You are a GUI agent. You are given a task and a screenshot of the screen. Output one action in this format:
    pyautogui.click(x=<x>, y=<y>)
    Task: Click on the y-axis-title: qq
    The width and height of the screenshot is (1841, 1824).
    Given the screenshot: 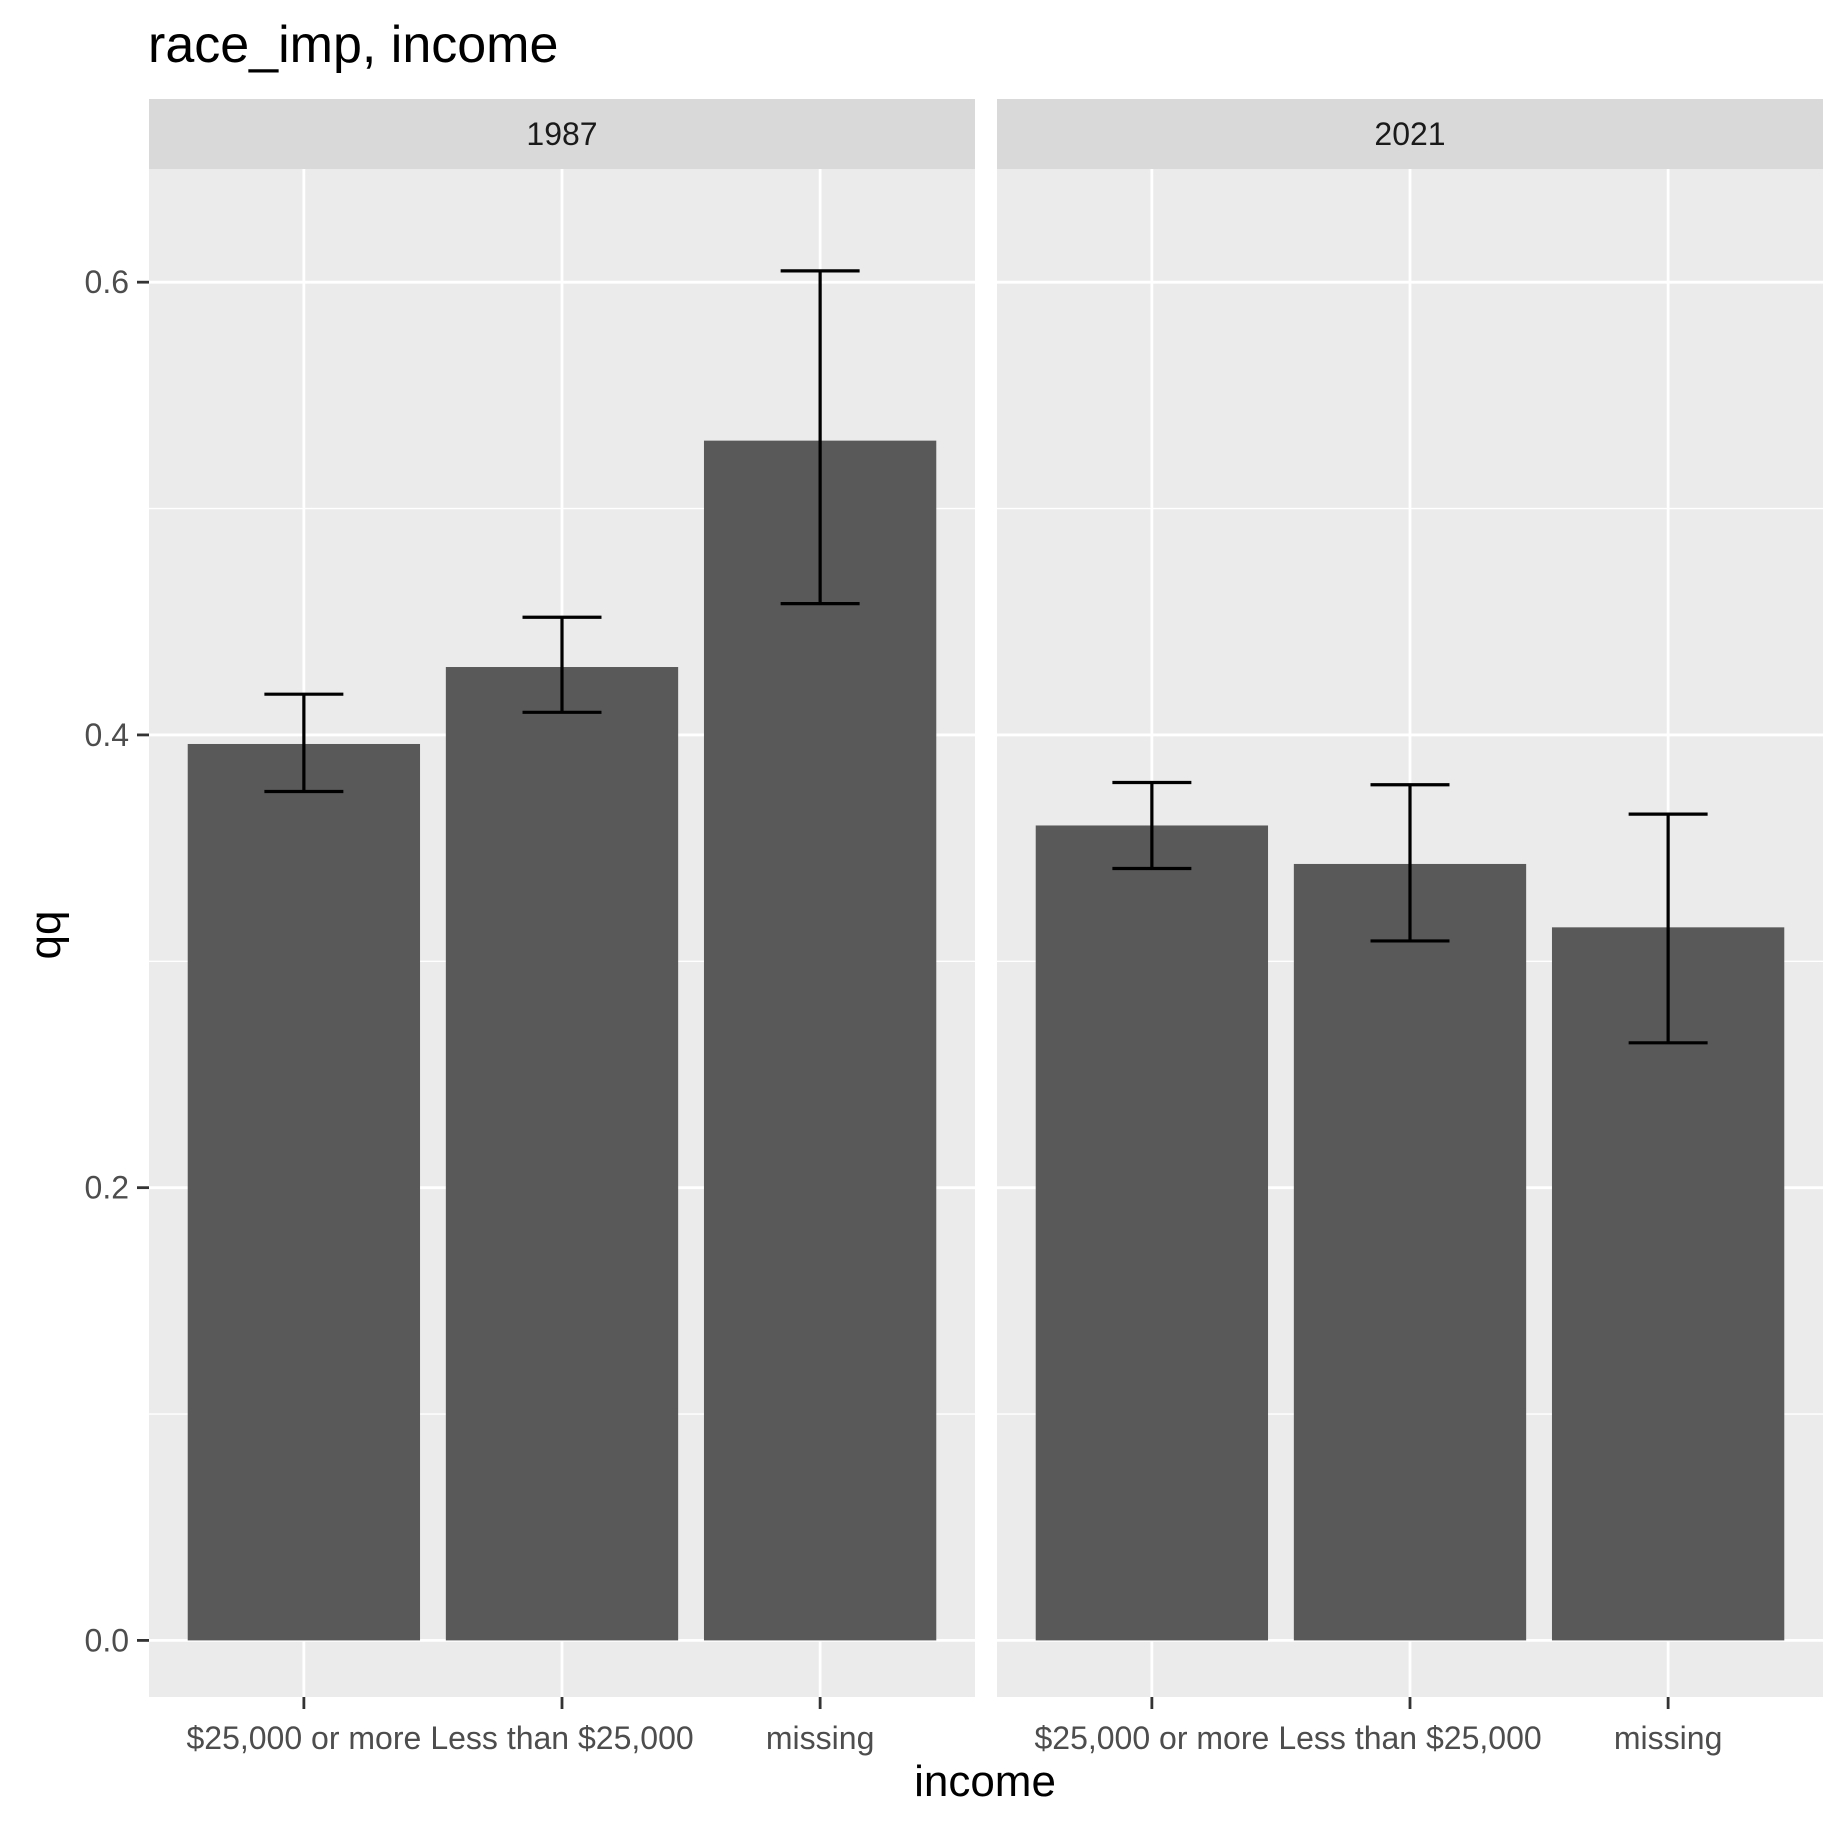 What is the action you would take?
    pyautogui.click(x=45, y=935)
    